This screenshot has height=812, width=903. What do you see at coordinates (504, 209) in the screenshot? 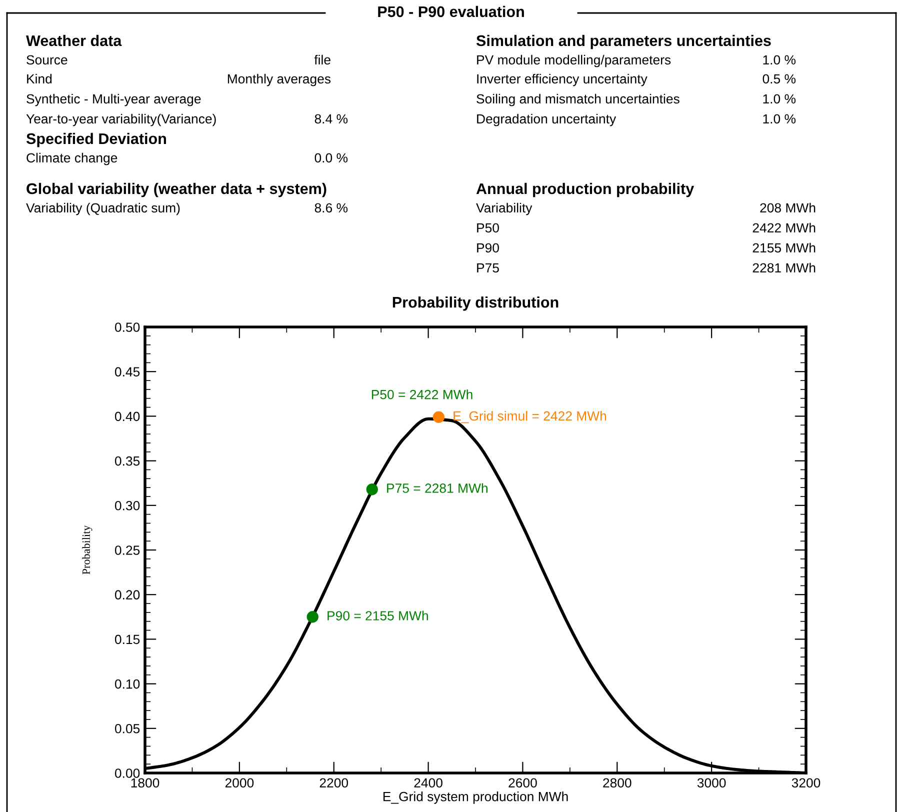
I see `text: Variability` at bounding box center [504, 209].